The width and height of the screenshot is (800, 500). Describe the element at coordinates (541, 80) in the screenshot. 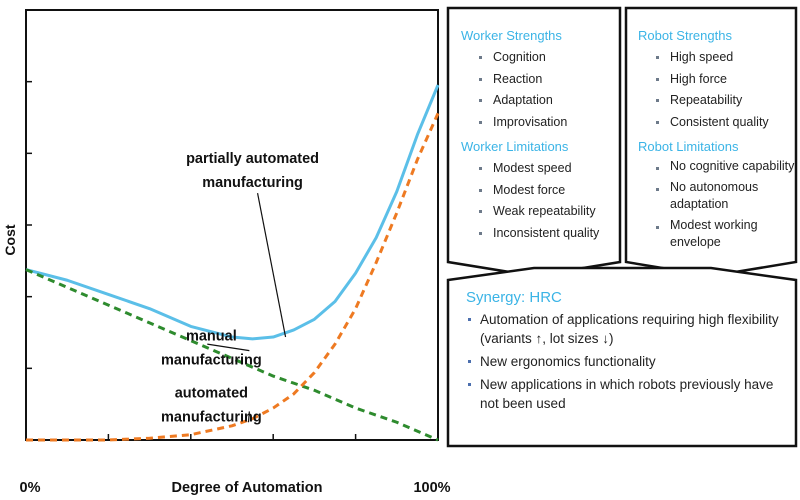

I see `list-item: Reaction` at that location.